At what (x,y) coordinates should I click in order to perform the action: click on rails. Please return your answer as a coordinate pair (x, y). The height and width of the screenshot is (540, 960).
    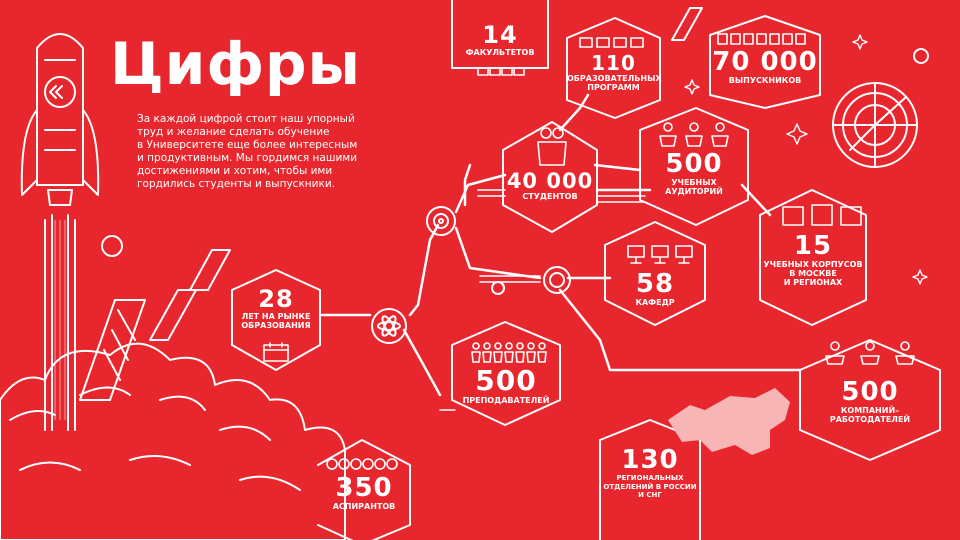
    Looking at the image, I should click on (542, 300).